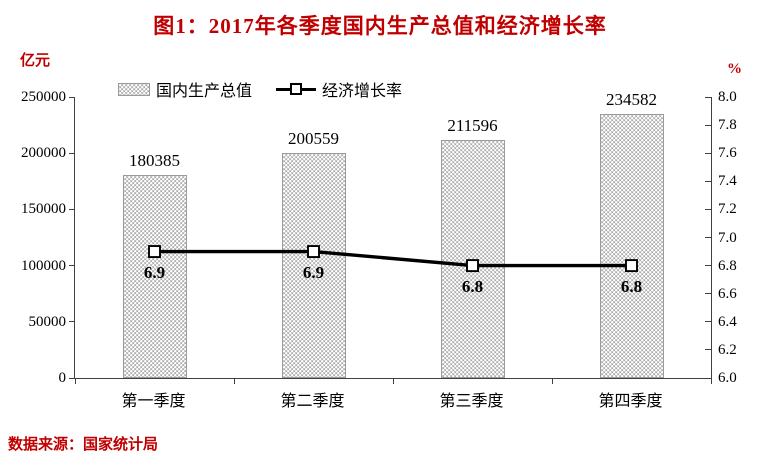 Image resolution: width=760 pixels, height=468 pixels. What do you see at coordinates (83, 445) in the screenshot?
I see `source-note: 数据来源：国家统计局` at bounding box center [83, 445].